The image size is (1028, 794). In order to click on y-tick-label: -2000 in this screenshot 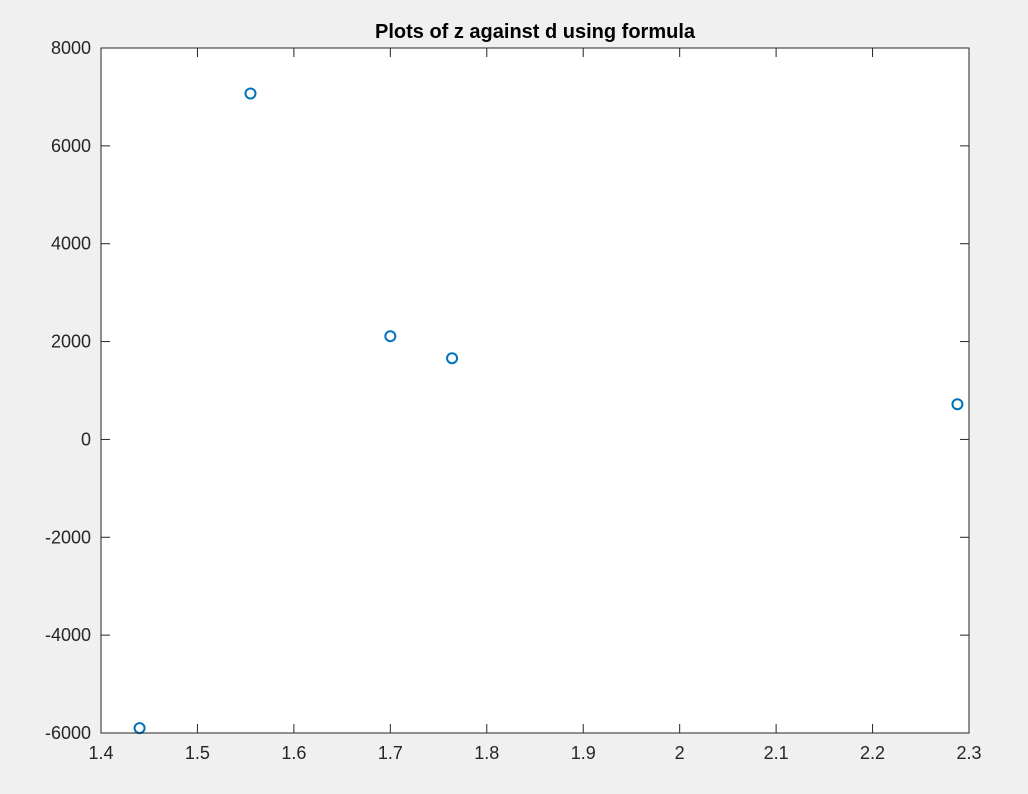, I will do `click(68, 537)`.